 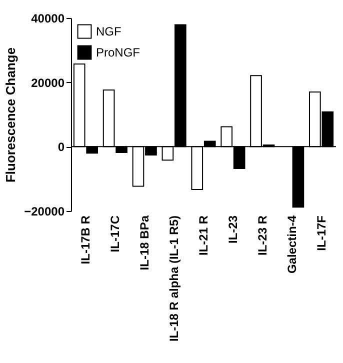 What do you see at coordinates (262, 235) in the screenshot?
I see `x-tick-label: IL-23 R` at bounding box center [262, 235].